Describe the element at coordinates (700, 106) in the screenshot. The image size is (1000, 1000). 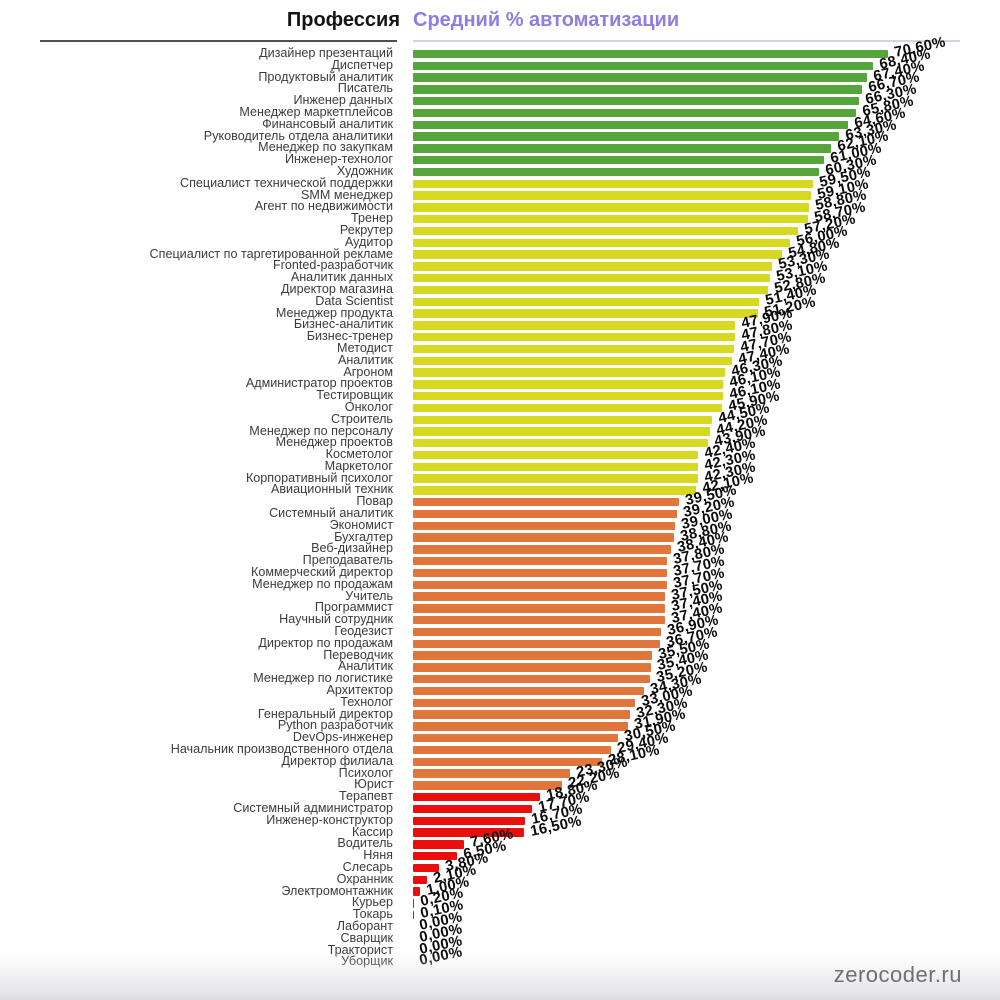
I see `bar-cell: 65,80%` at that location.